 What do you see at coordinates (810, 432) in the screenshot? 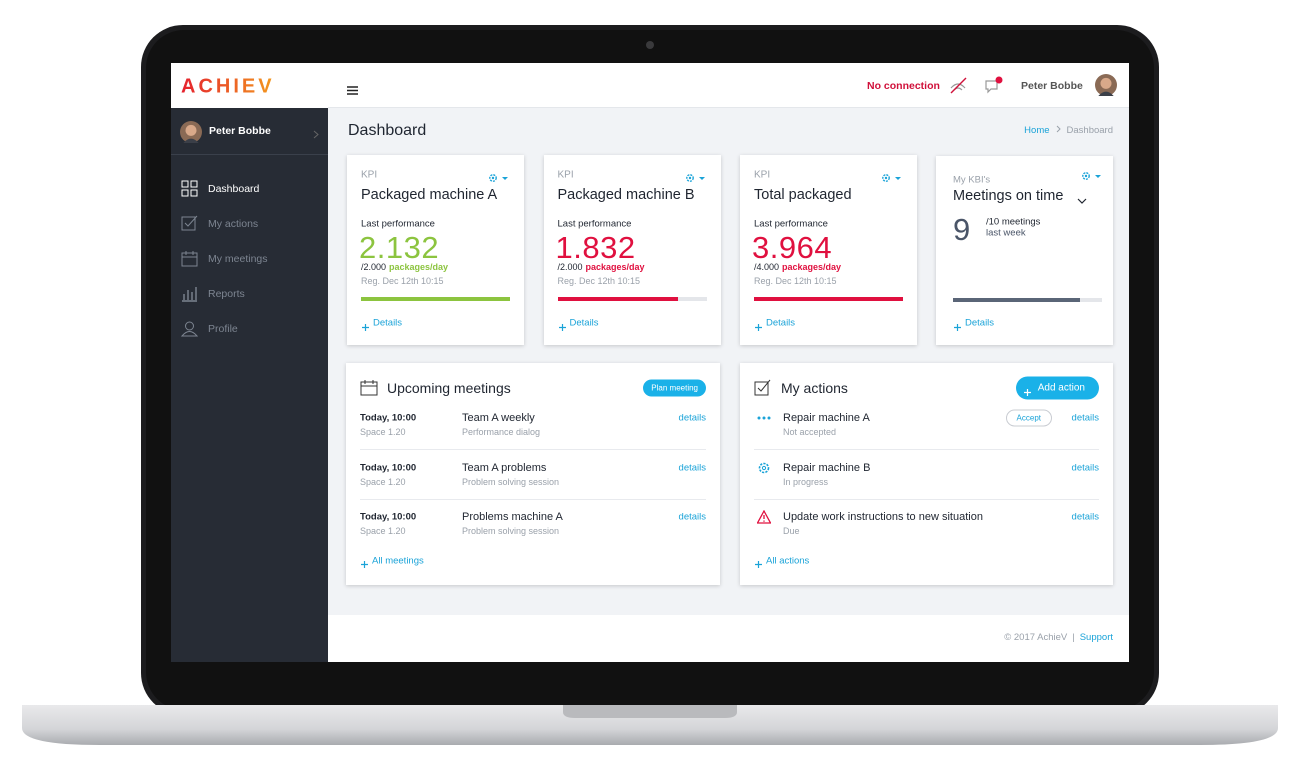
I see `action-status: Not accepted` at bounding box center [810, 432].